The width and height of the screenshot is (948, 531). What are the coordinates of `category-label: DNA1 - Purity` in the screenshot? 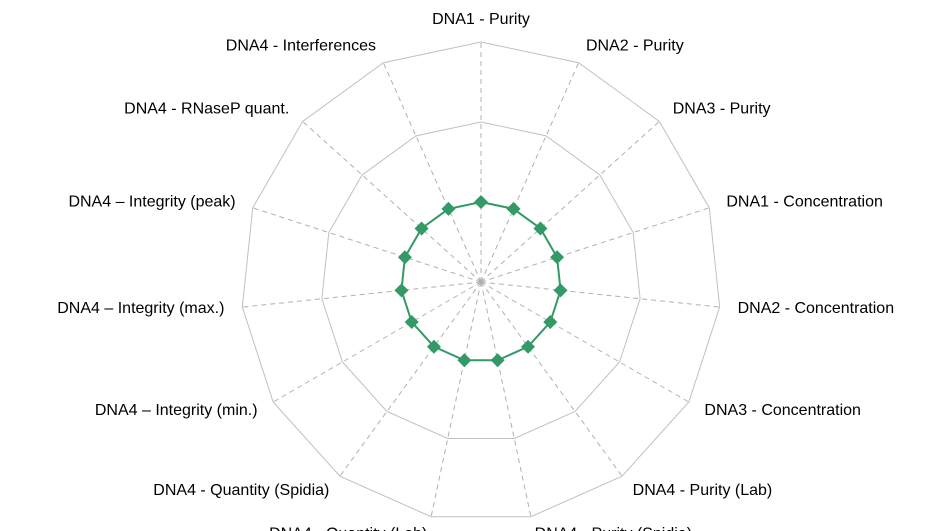 It's located at (481, 19).